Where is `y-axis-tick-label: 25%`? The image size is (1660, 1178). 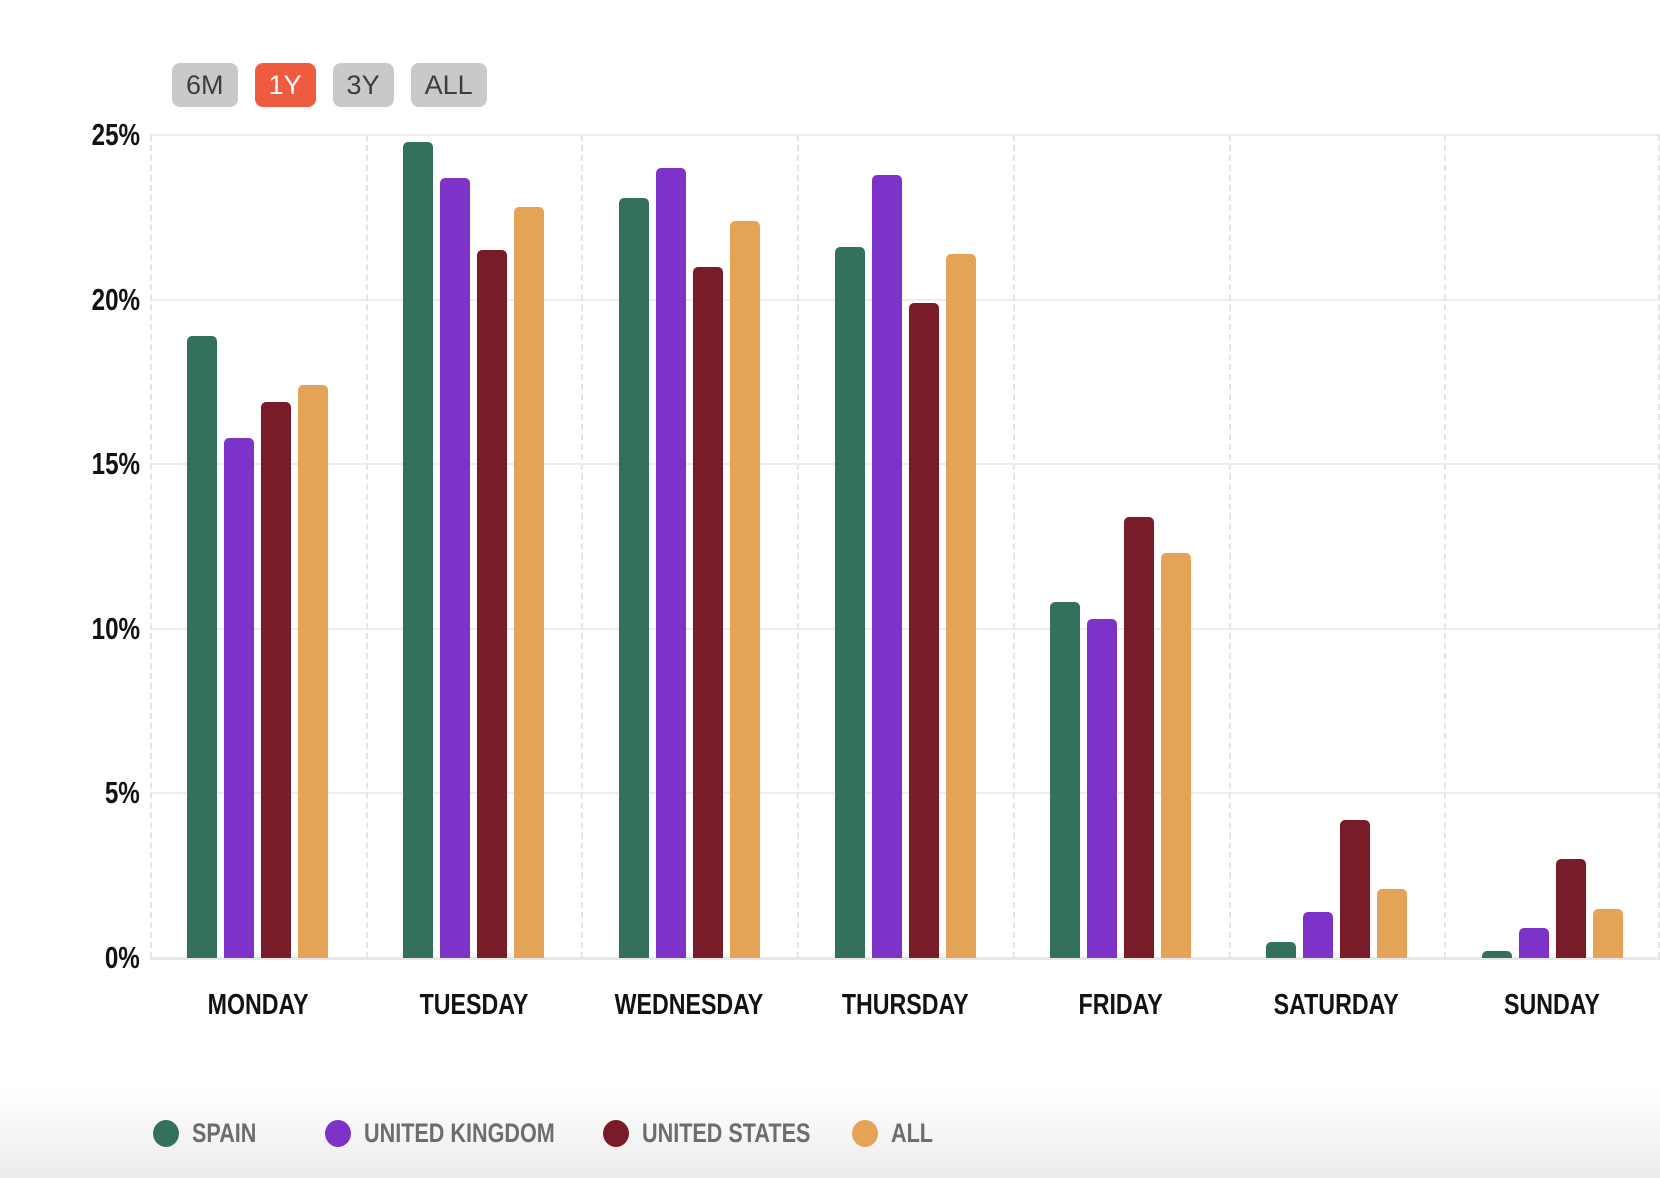 y-axis-tick-label: 25% is located at coordinates (115, 134).